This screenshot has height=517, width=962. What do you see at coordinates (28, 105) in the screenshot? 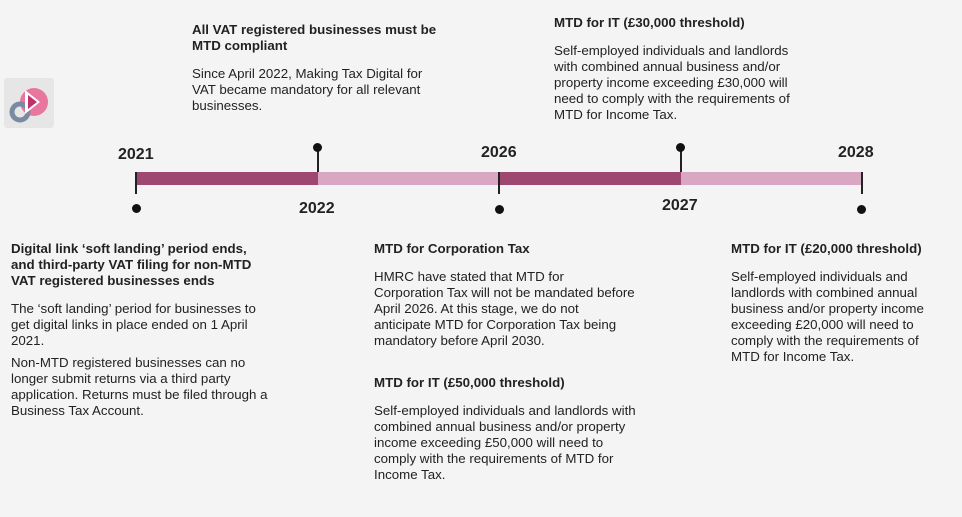
I see `play-logo-icon` at bounding box center [28, 105].